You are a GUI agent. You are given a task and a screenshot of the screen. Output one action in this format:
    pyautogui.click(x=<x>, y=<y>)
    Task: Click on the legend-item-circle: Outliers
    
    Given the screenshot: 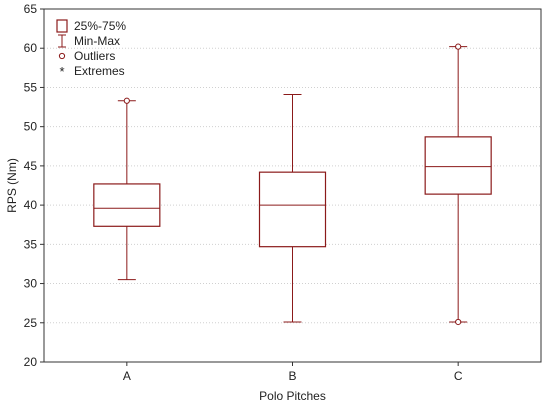 What is the action you would take?
    pyautogui.click(x=86, y=56)
    